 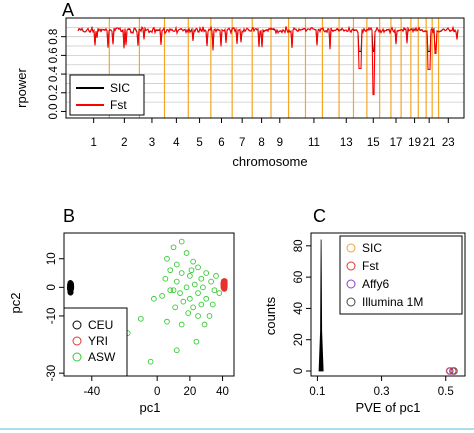 What do you see at coordinates (351, 302) in the screenshot?
I see `legend-marker-illumina` at bounding box center [351, 302].